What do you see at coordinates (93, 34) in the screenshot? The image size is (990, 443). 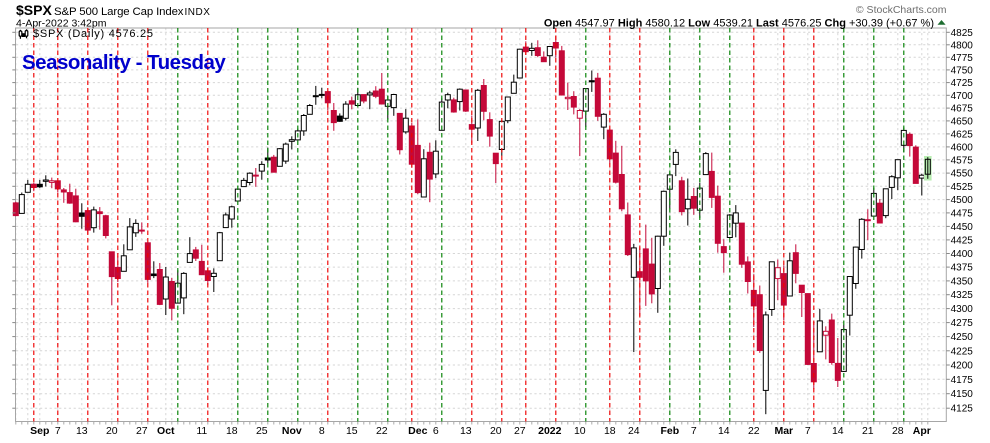 I see `svg-text: $SPX (Daily) 4576.25` at bounding box center [93, 34].